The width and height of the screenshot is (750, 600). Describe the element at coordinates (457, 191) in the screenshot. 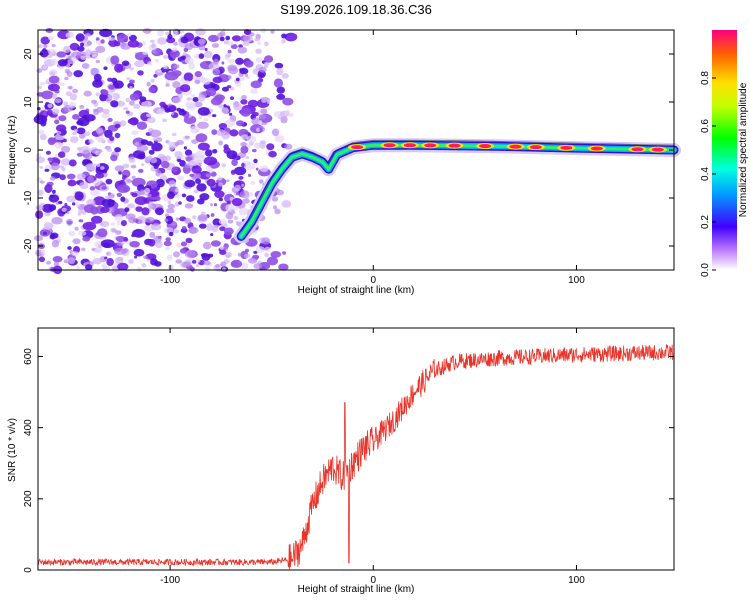

I see `signal-track` at that location.